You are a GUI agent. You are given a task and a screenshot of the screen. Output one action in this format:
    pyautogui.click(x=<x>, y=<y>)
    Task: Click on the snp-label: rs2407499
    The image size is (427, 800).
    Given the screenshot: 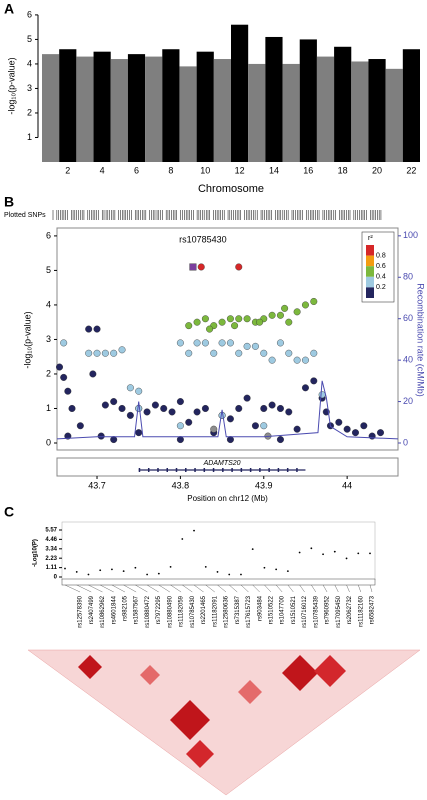 What is the action you would take?
    pyautogui.click(x=92, y=609)
    